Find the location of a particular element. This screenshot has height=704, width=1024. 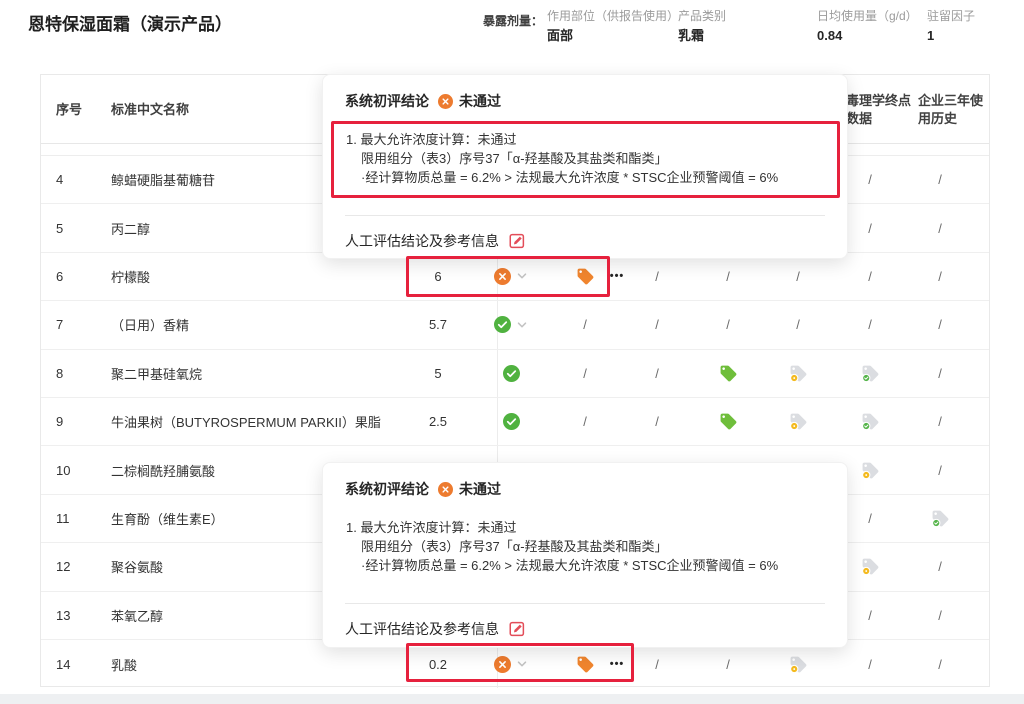

field-retention-factor: 驻留因子 1 is located at coordinates (951, 26).